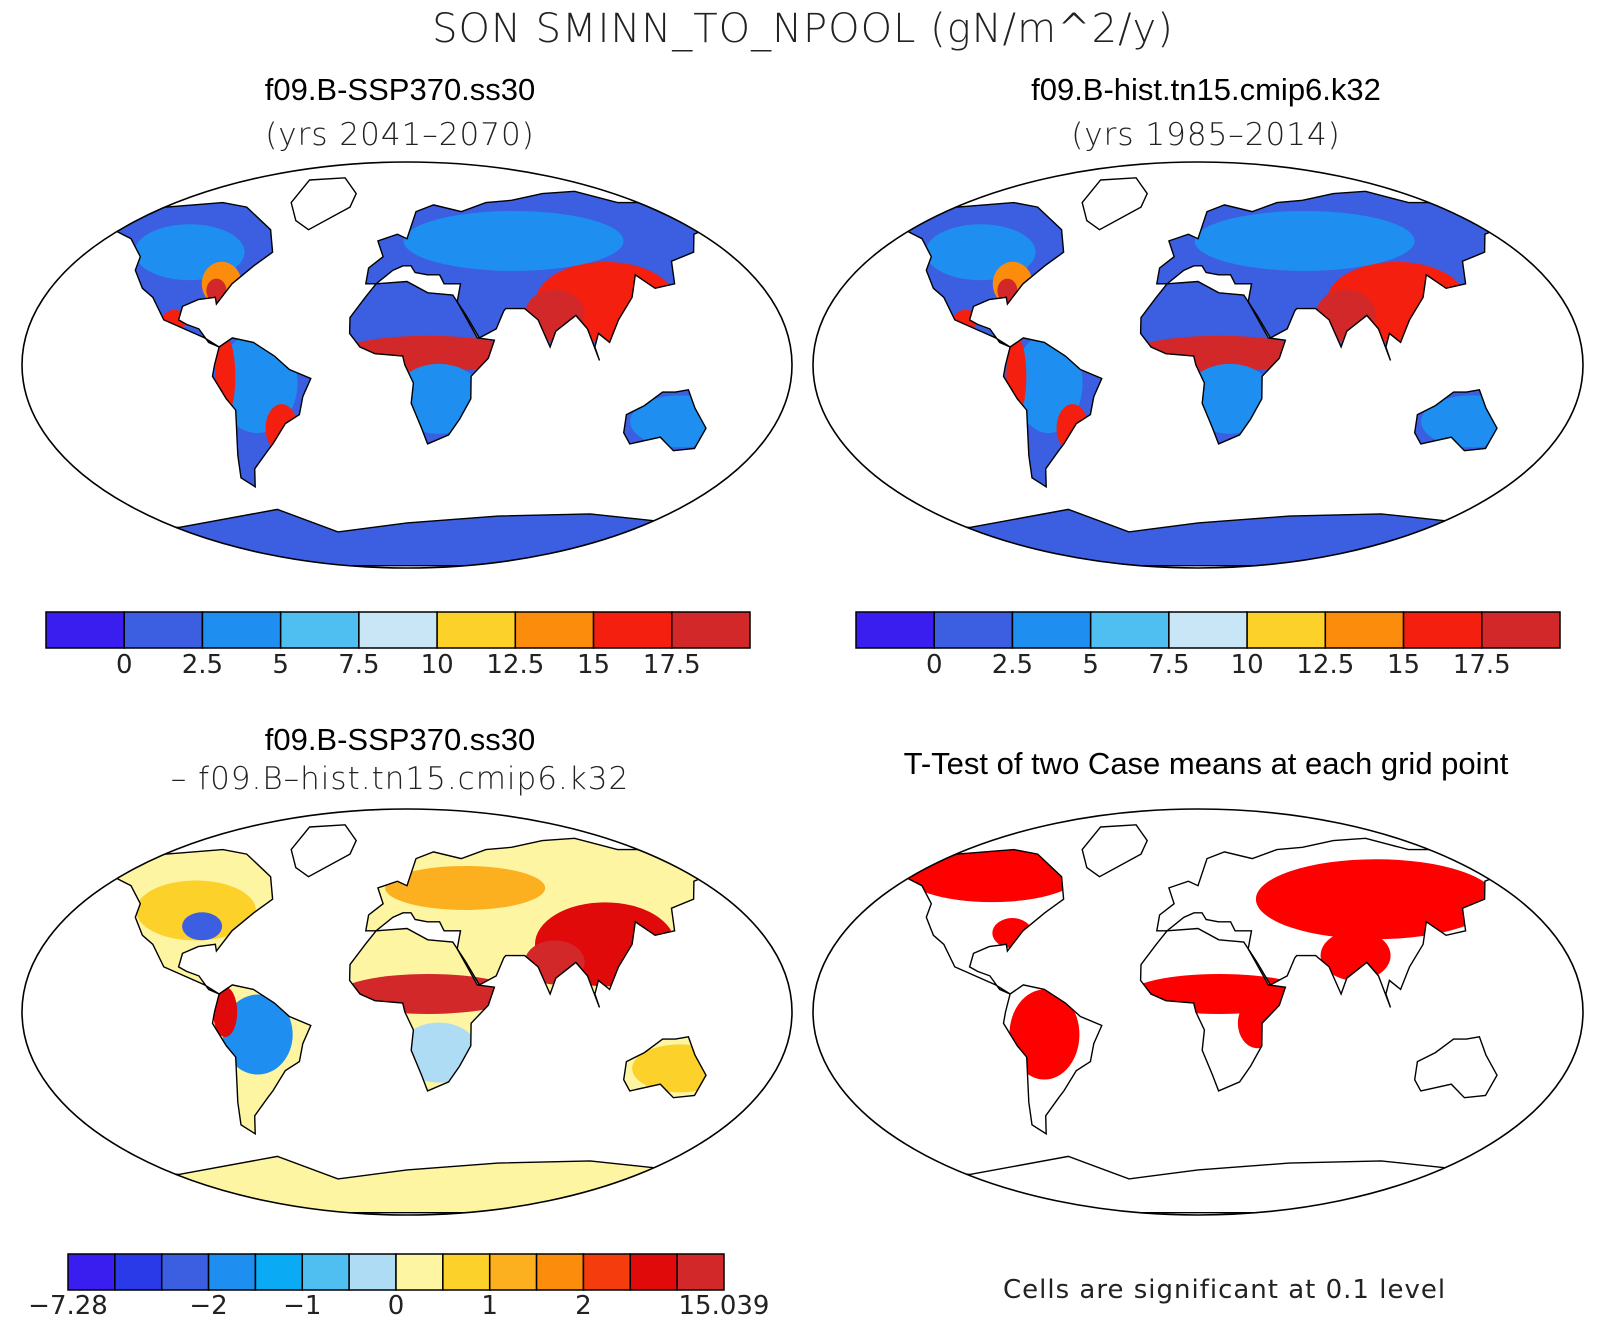 The width and height of the screenshot is (1606, 1323). What do you see at coordinates (398, 668) in the screenshot?
I see `colorbar-panel-1-labels: 0 2.5 5 7.5 10 12.5 15 17.5` at bounding box center [398, 668].